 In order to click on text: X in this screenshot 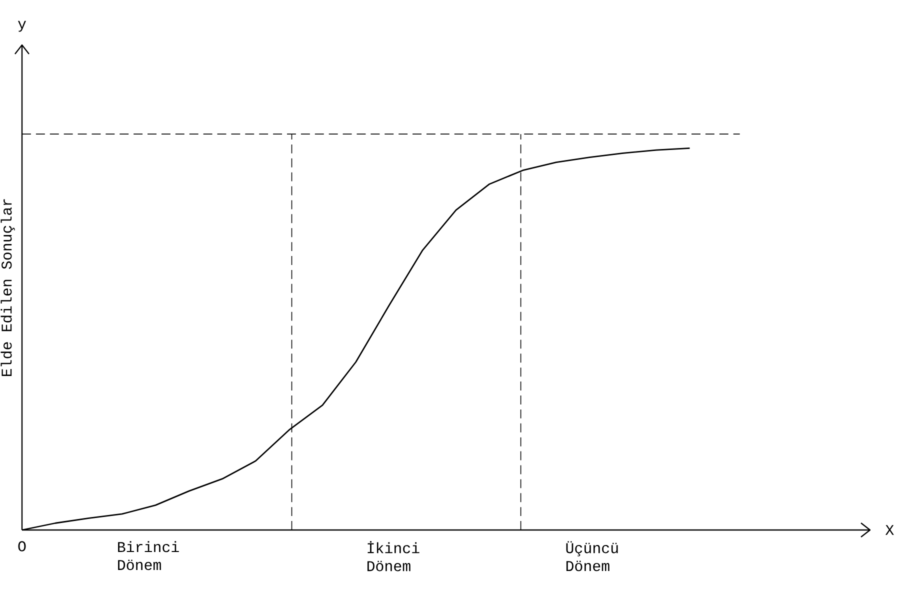, I will do `click(889, 530)`.